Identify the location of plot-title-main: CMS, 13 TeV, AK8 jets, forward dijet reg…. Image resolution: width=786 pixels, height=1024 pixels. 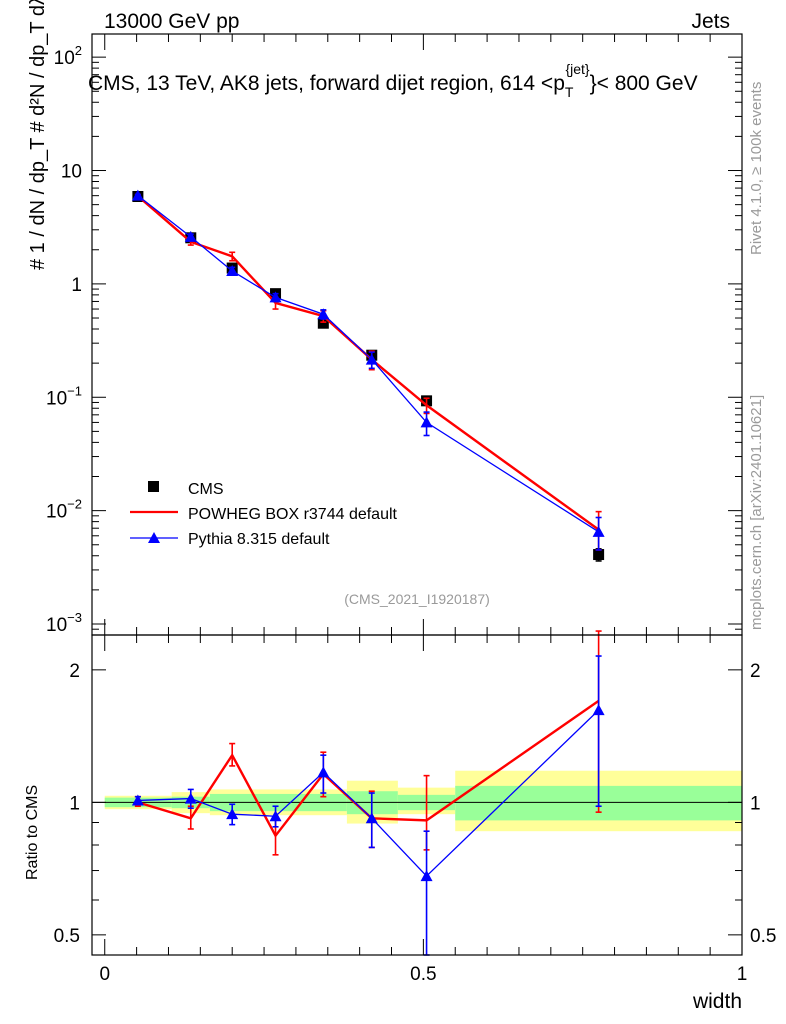
(326, 83).